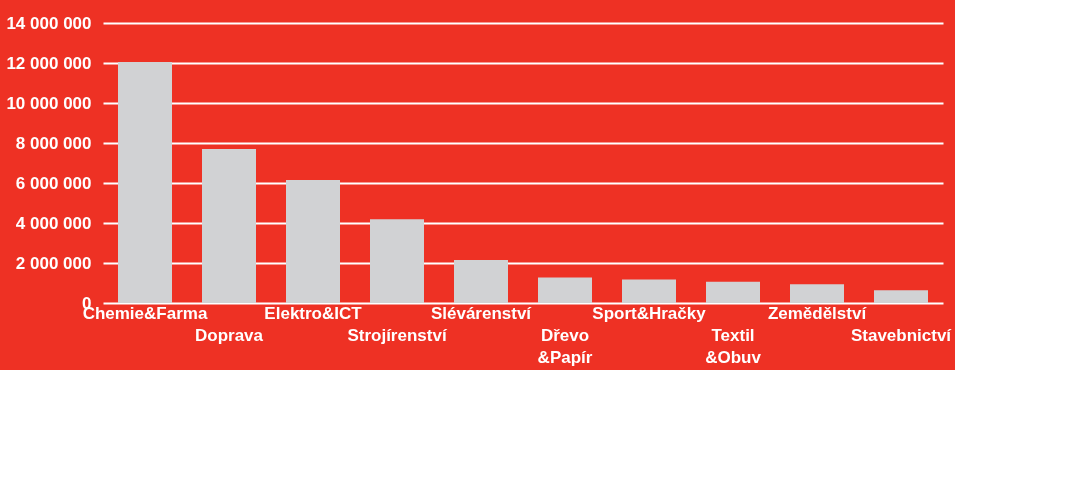 The image size is (1070, 477). Describe the element at coordinates (817, 313) in the screenshot. I see `x-tick-label: Zemědělství` at that location.